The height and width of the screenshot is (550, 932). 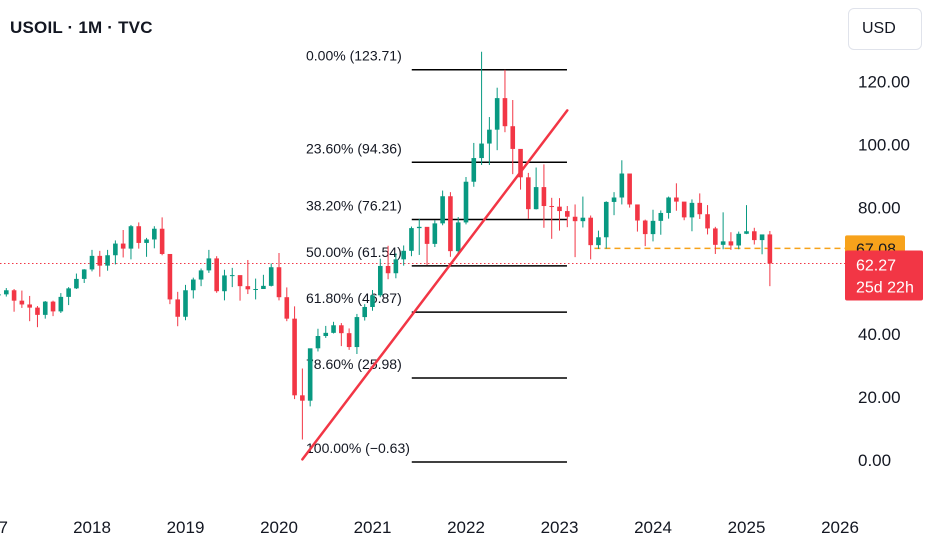 I want to click on fib-level-label: 23.60% (94.36), so click(x=354, y=148).